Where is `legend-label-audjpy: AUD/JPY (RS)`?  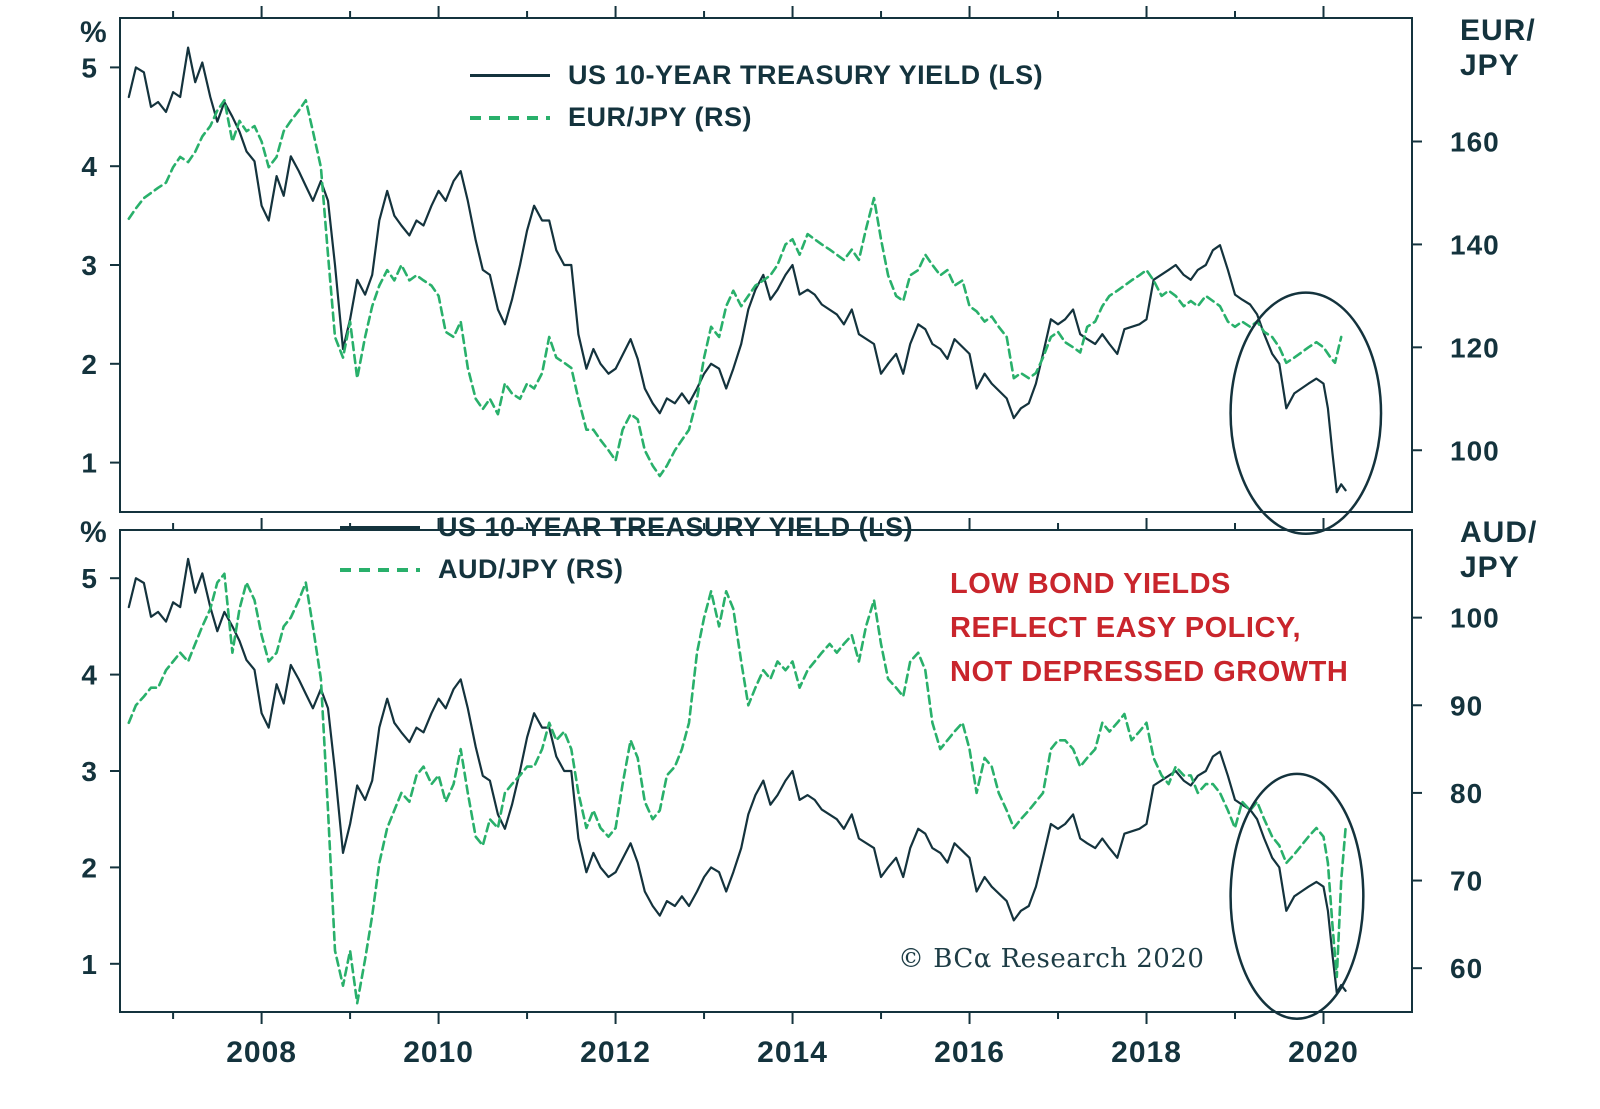 legend-label-audjpy: AUD/JPY (RS) is located at coordinates (531, 569).